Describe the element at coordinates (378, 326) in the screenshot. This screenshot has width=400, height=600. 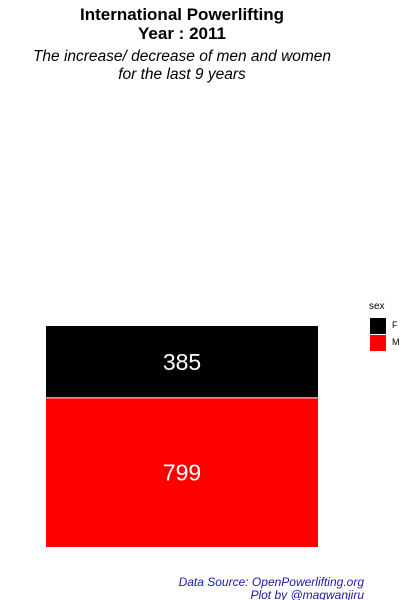
I see `legend-swatch-f` at that location.